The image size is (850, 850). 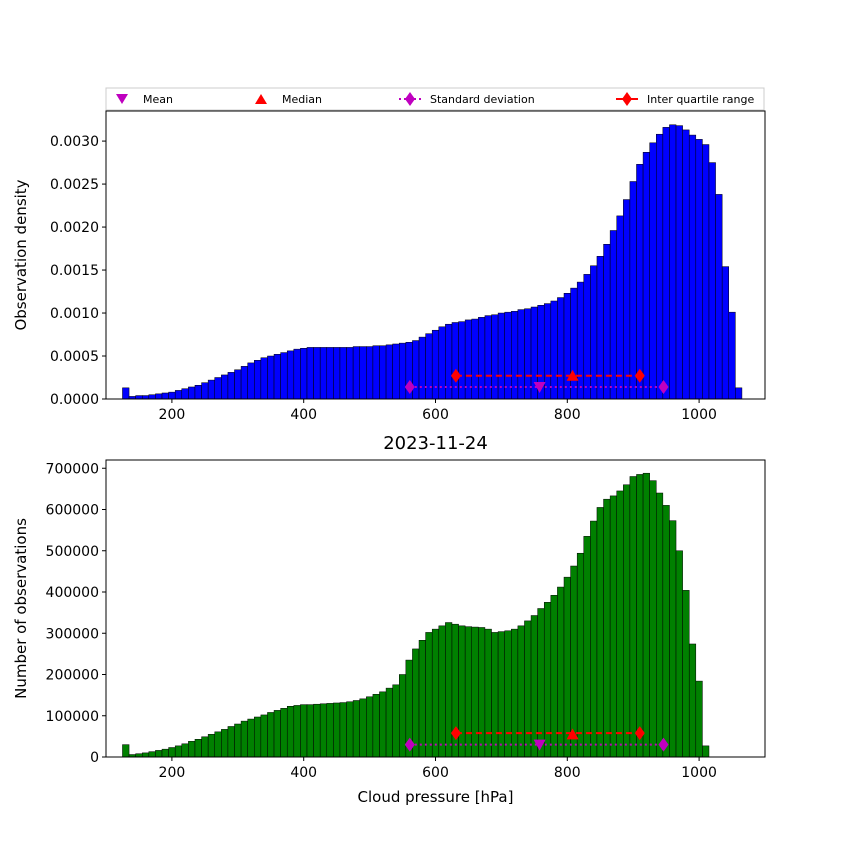 I want to click on count-y-tick-label: 200000, so click(x=72, y=676).